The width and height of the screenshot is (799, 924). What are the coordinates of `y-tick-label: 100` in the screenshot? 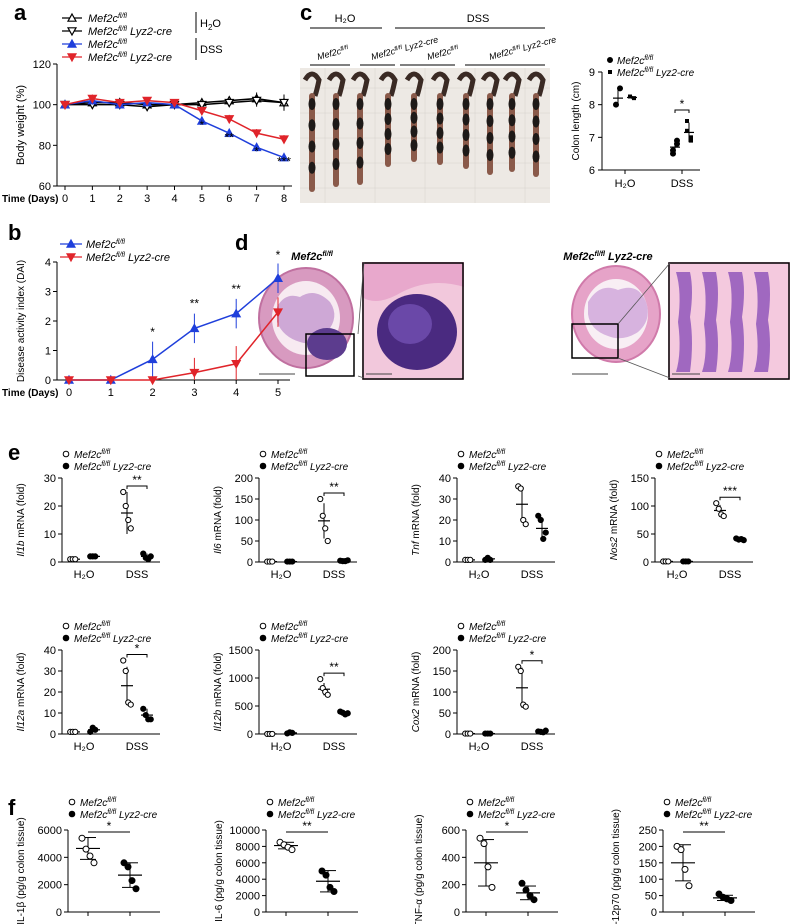 It's located at (640, 507).